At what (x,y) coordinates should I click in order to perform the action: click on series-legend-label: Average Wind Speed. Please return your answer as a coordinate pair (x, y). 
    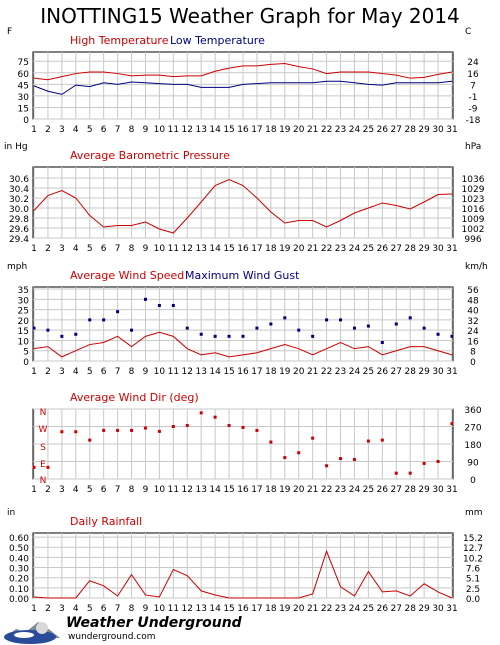
    Looking at the image, I should click on (127, 275).